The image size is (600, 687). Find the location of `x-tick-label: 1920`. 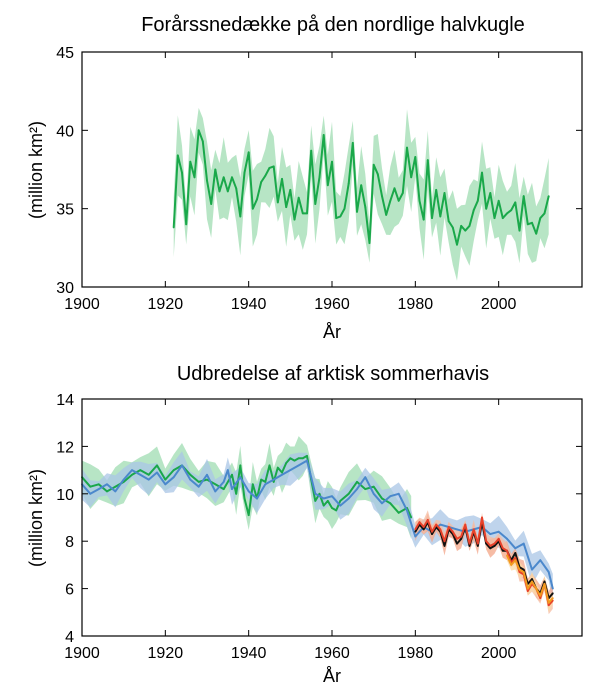

x-tick-label: 1920 is located at coordinates (166, 304).